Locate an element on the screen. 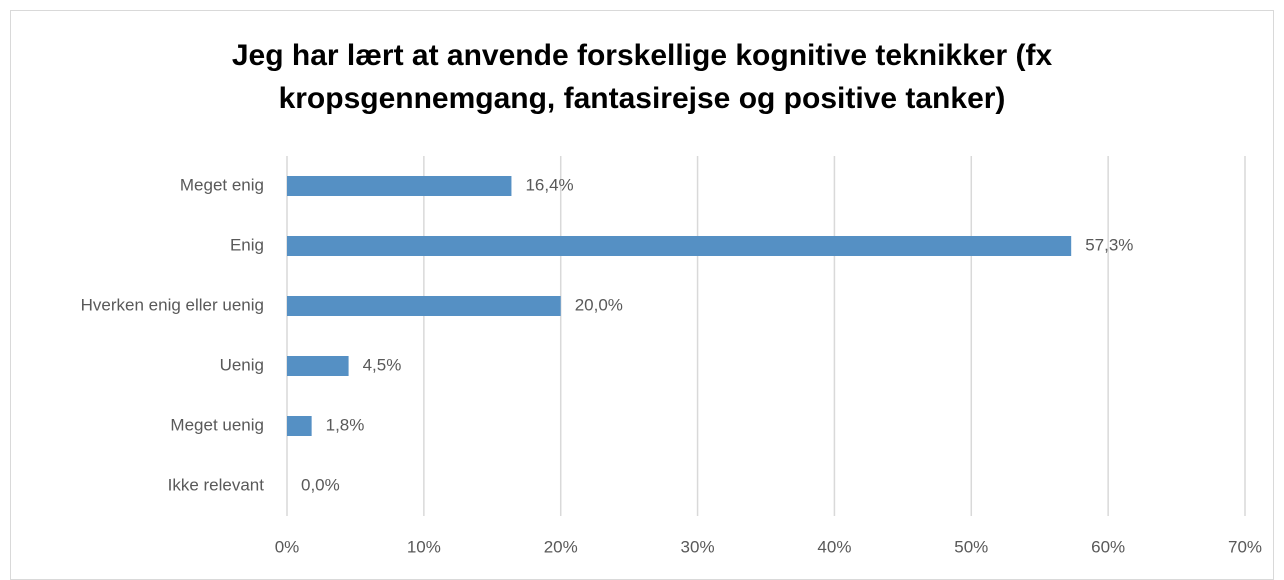  value-label: 4,5% is located at coordinates (382, 364).